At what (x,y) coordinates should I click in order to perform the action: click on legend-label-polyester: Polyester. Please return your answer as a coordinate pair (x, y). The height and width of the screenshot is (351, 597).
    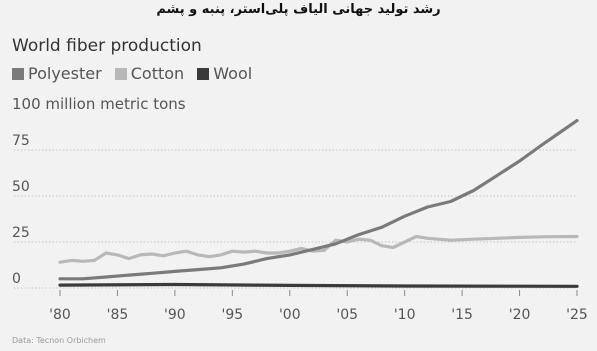
    Looking at the image, I should click on (65, 73).